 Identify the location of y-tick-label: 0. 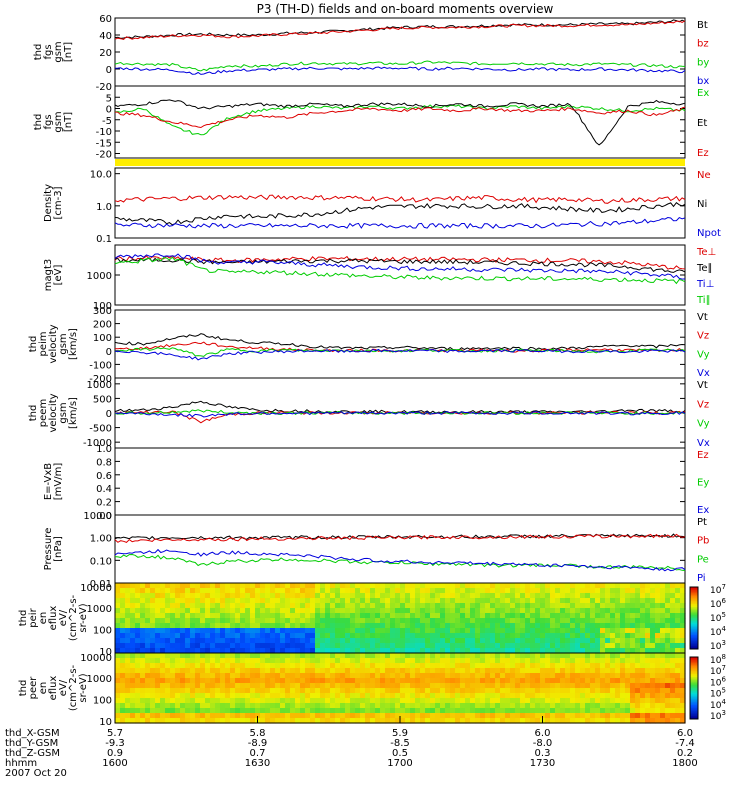
(109, 414).